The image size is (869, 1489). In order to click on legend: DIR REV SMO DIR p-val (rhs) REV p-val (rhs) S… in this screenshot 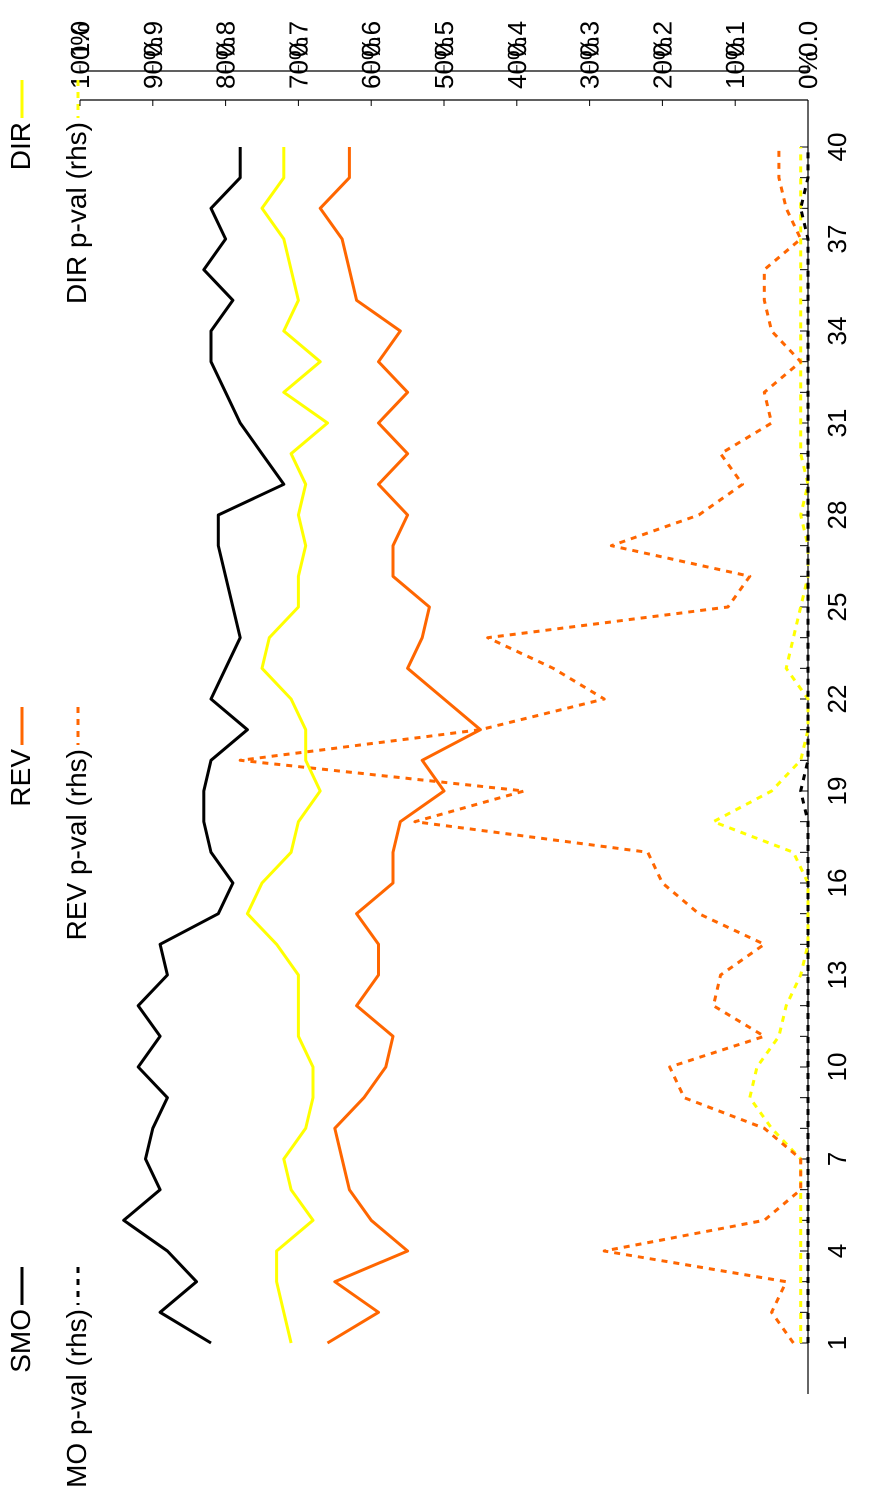, I will do `click(48, 784)`.